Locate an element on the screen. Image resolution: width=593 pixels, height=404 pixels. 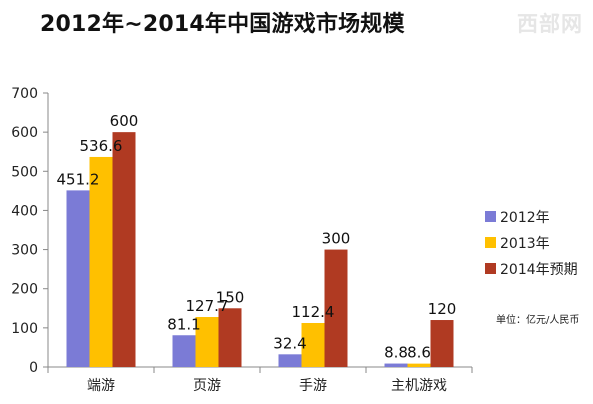
y-tick-label: 300 is located at coordinates (24, 251).